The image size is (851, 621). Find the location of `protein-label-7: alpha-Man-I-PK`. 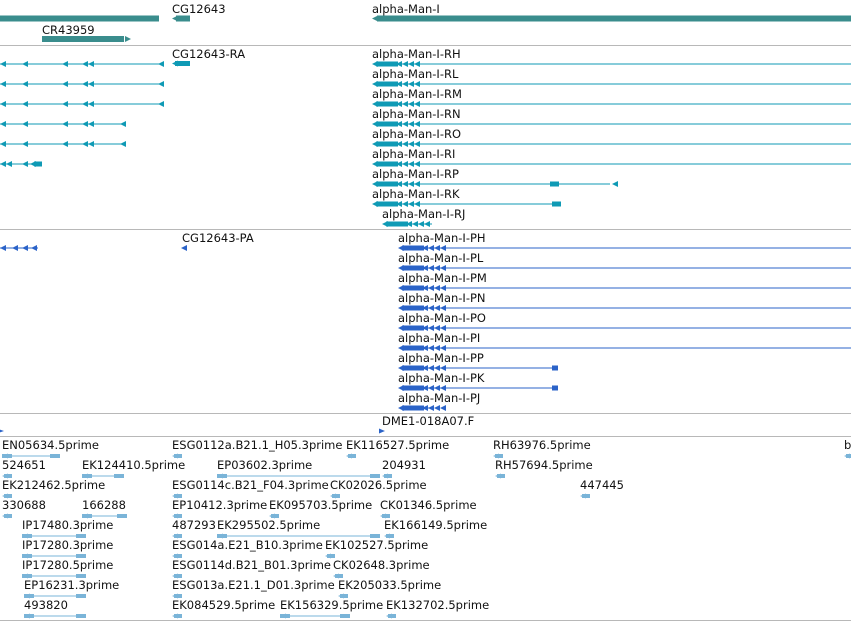

protein-label-7: alpha-Man-I-PK is located at coordinates (441, 378).